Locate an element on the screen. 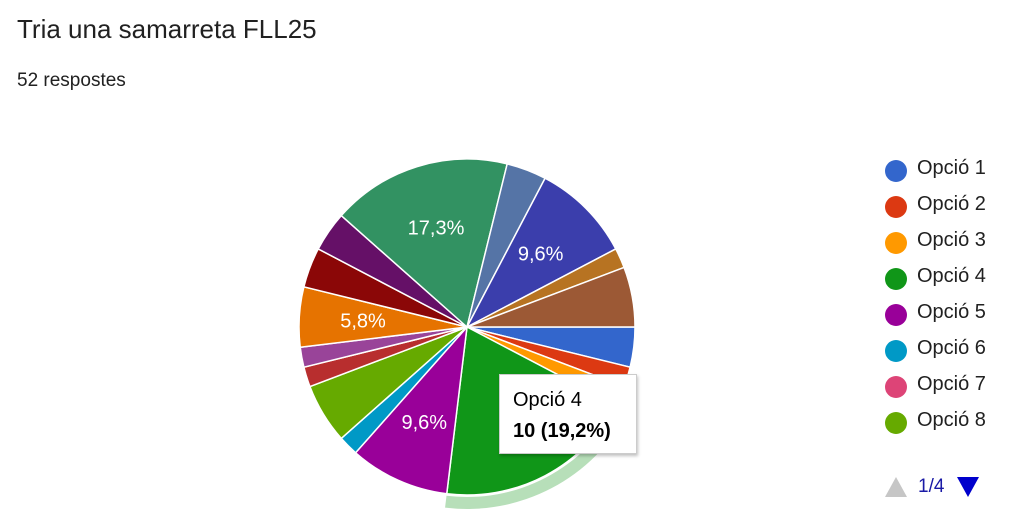 Image resolution: width=1033 pixels, height=529 pixels. legend-item: Opció 3 is located at coordinates (955, 245).